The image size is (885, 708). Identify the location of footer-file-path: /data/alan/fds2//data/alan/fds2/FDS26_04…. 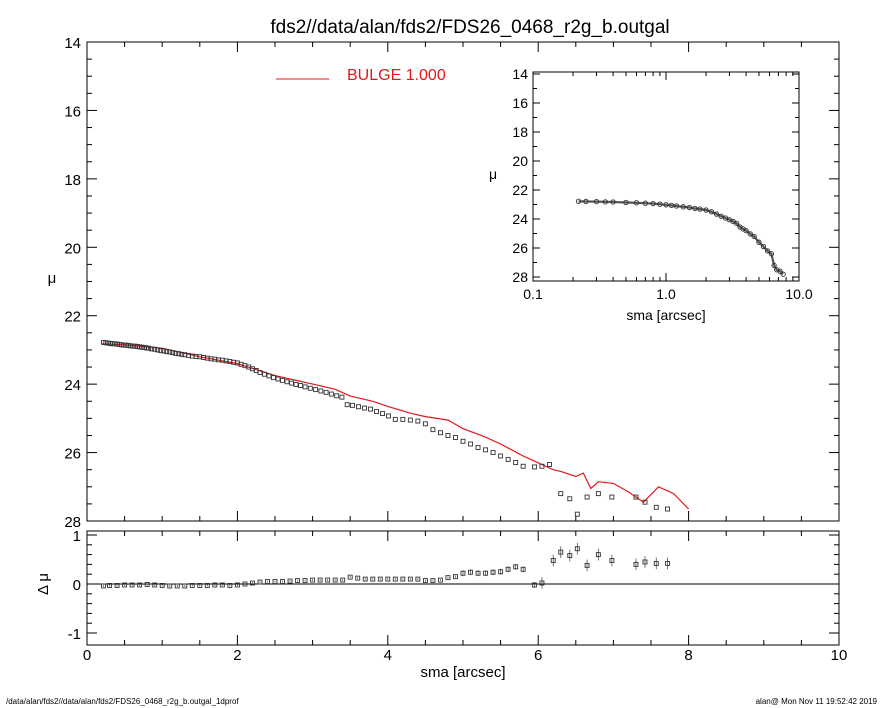
(122, 701).